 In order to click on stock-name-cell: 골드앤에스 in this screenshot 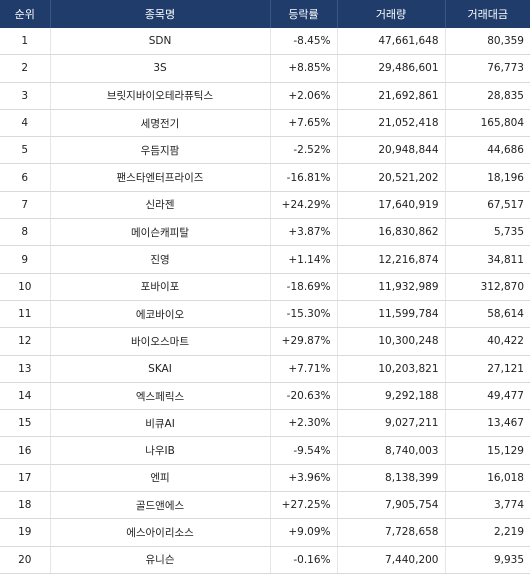, I will do `click(159, 505)`.